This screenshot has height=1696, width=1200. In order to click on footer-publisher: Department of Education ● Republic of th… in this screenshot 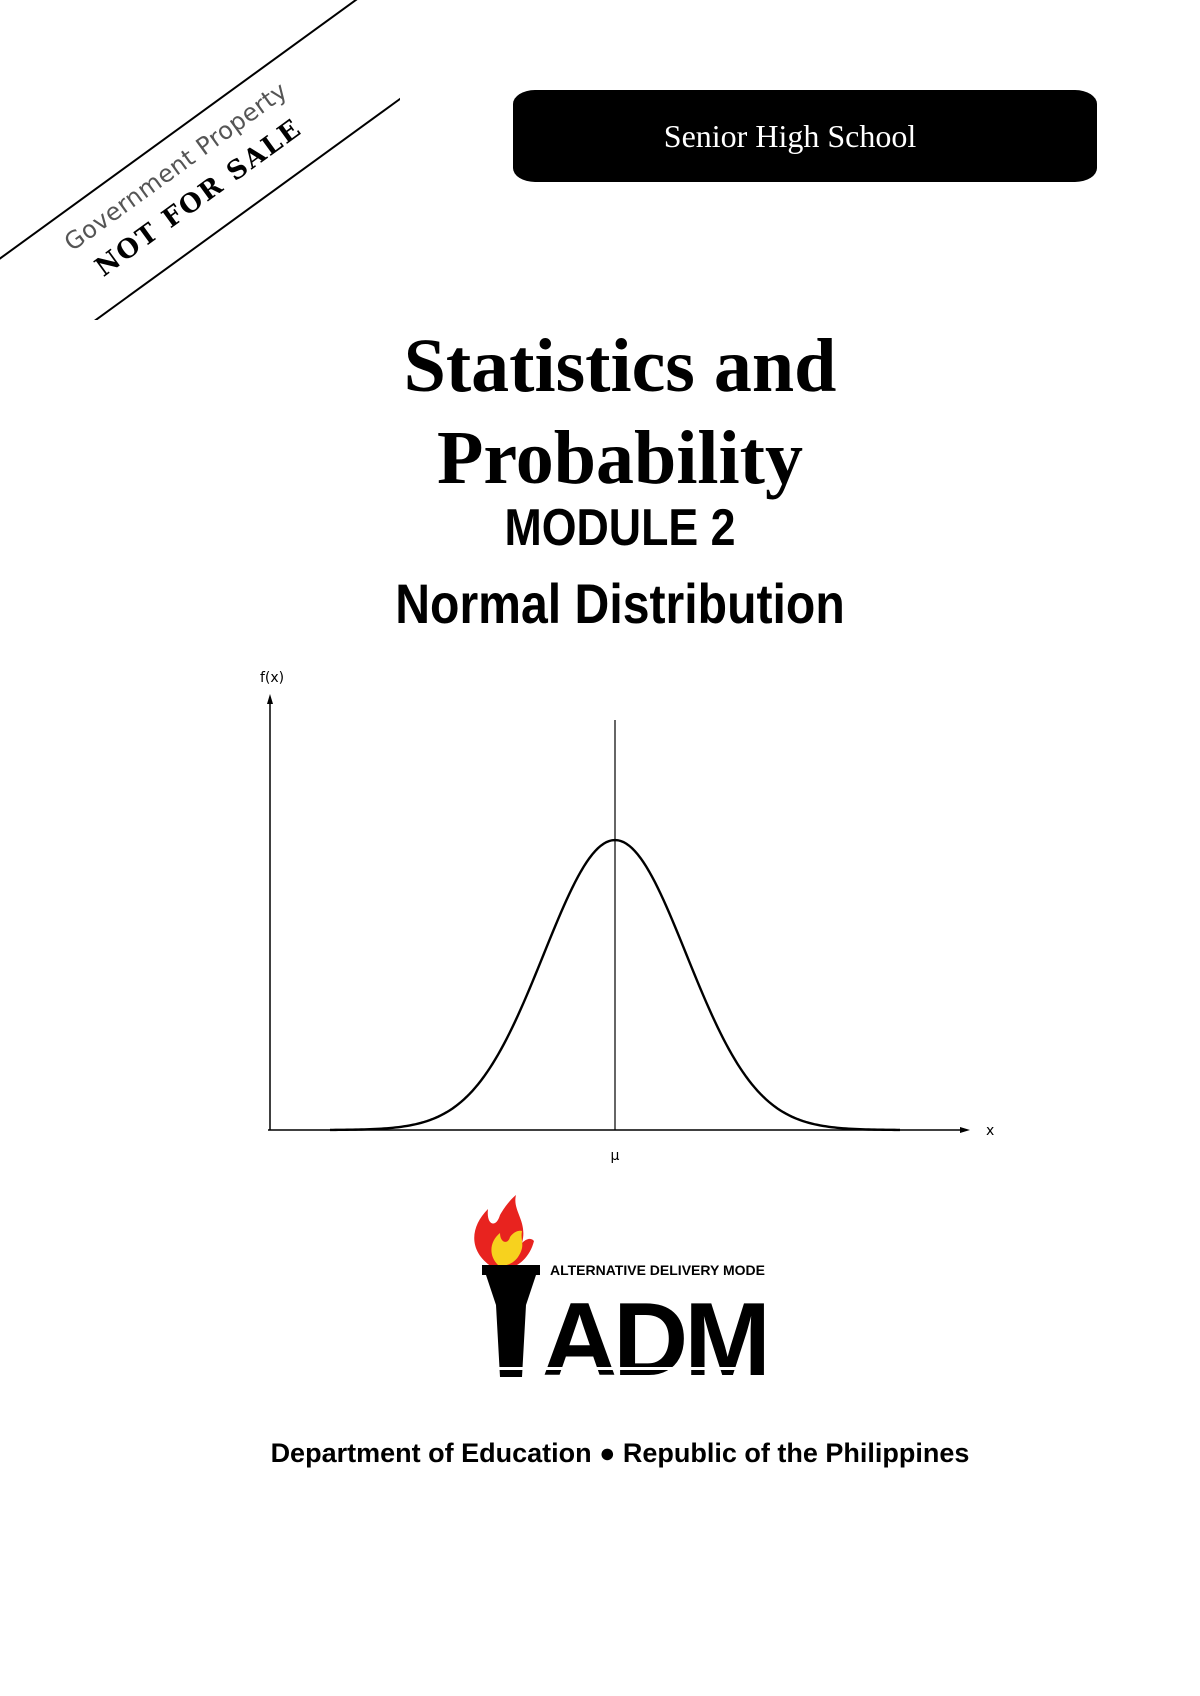, I will do `click(620, 1453)`.